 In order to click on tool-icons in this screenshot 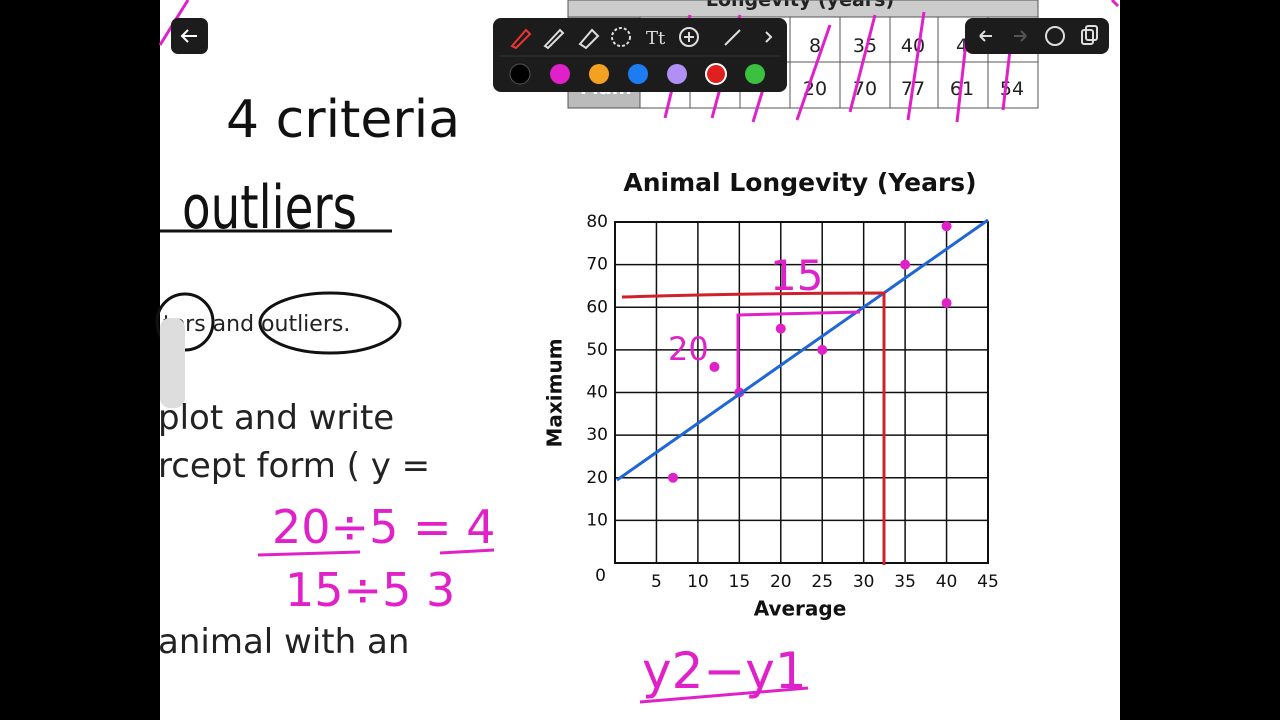, I will do `click(641, 38)`.